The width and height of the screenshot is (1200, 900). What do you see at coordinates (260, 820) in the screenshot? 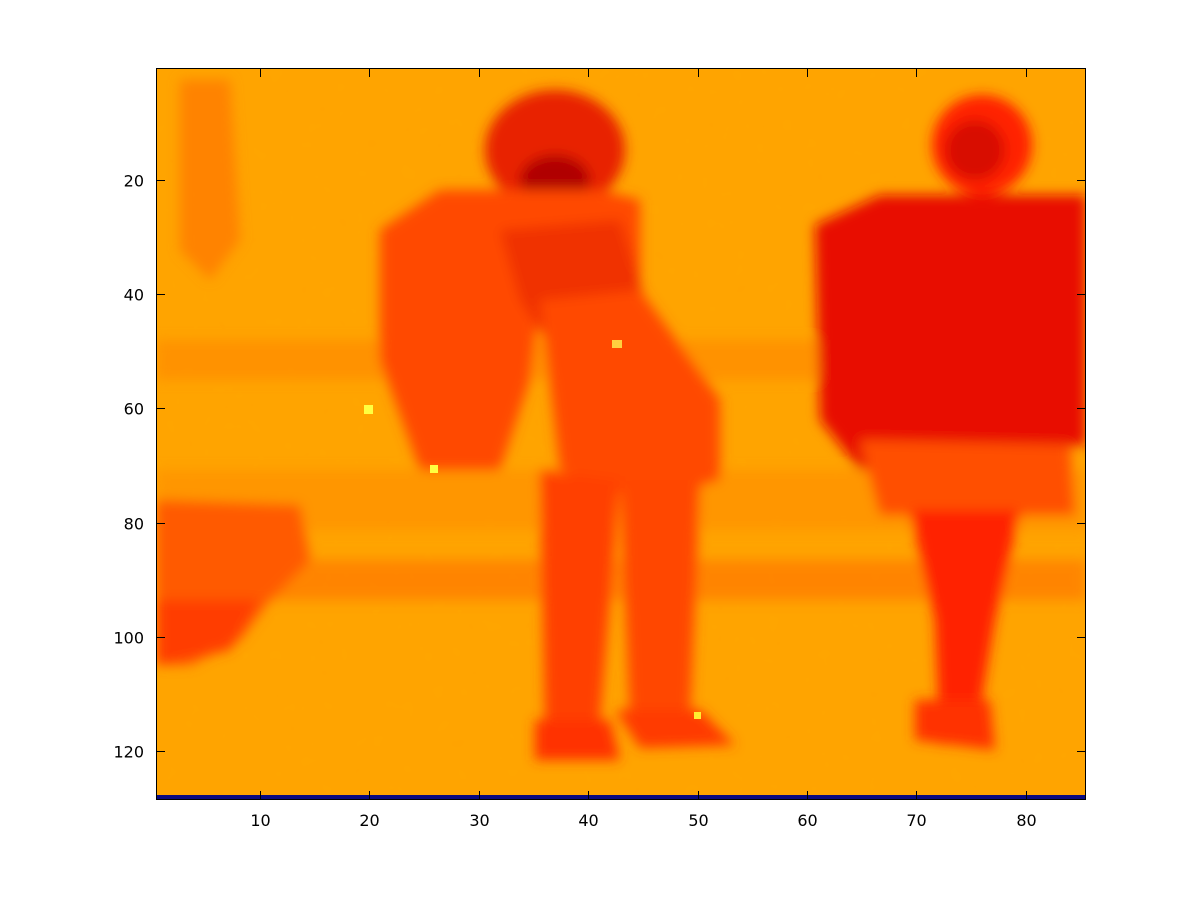
I see `x-tick-label: 10` at bounding box center [260, 820].